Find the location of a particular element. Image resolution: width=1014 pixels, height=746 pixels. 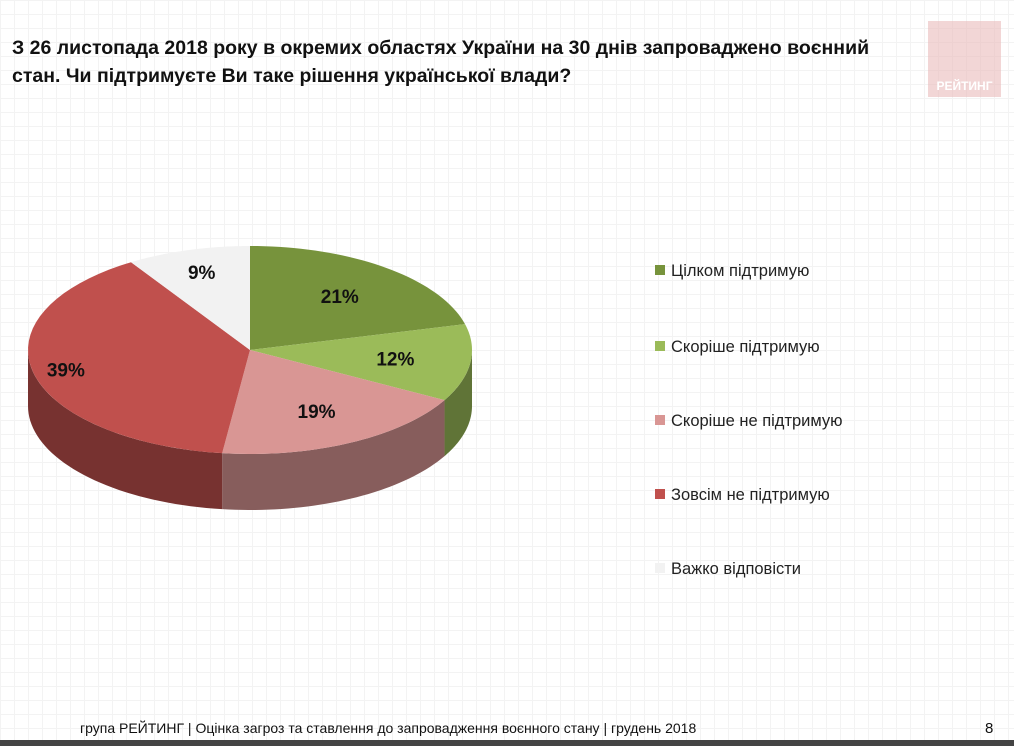

legend-label: Скоріше не підтримую is located at coordinates (757, 421).